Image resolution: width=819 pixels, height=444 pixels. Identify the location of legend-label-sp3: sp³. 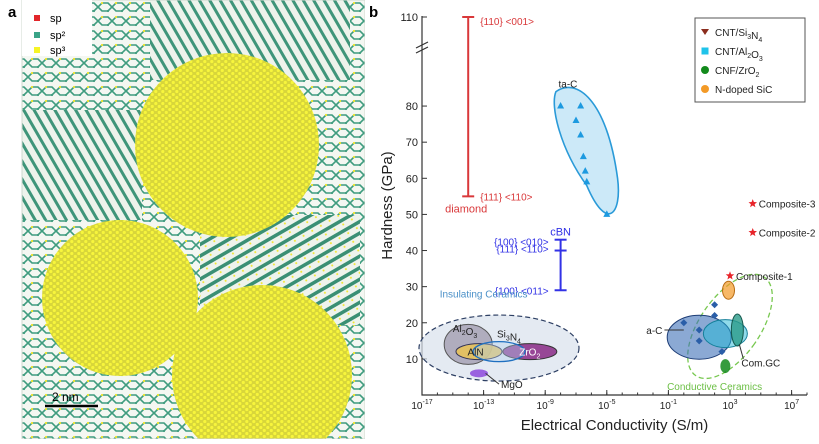
(58, 51).